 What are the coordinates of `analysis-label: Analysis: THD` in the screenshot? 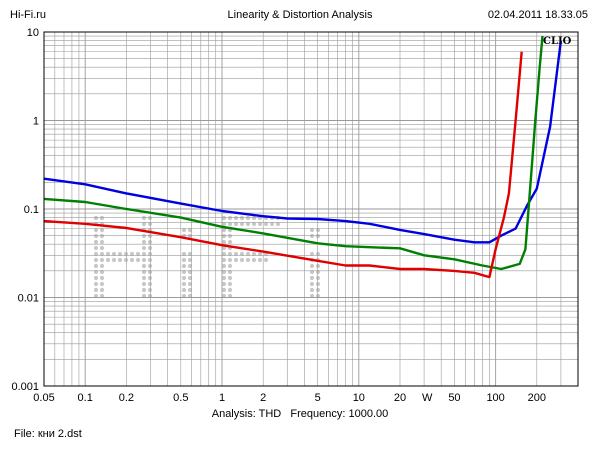 It's located at (246, 414).